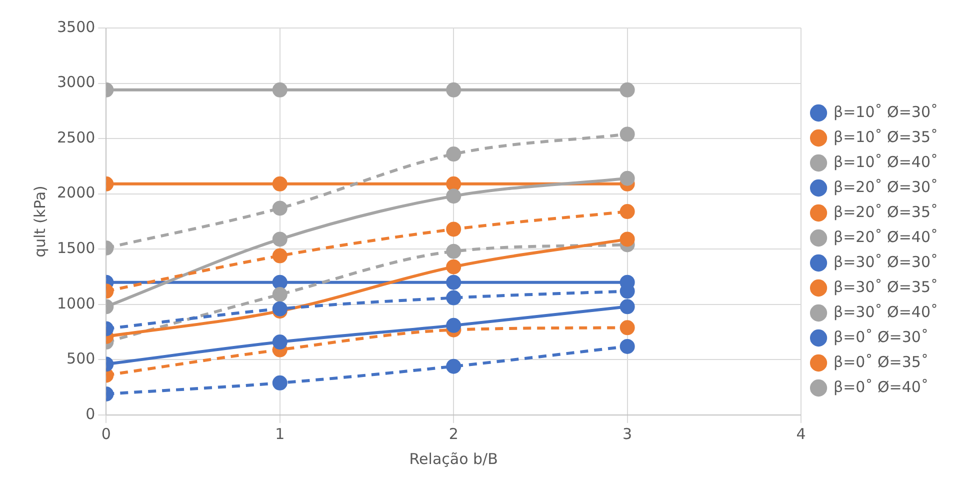 The width and height of the screenshot is (971, 495). I want to click on x-tick-label: 0, so click(106, 433).